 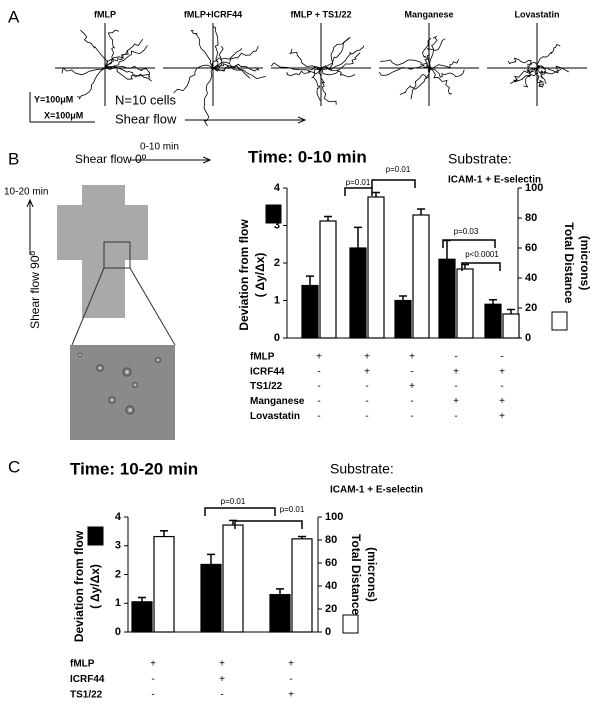 What do you see at coordinates (95, 586) in the screenshot?
I see `y-label: ( Δy/Δx)` at bounding box center [95, 586].